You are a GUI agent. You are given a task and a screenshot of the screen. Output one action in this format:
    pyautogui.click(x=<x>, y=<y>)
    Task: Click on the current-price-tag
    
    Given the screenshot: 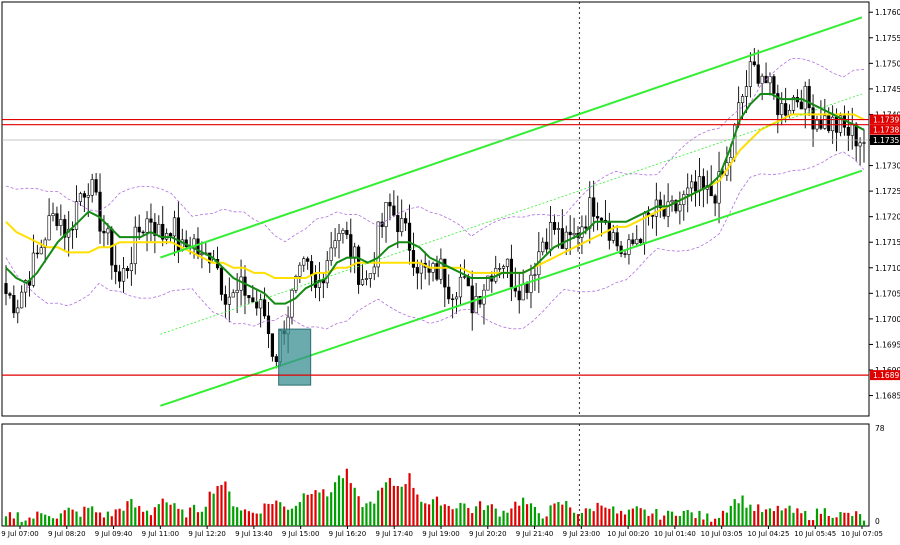 What is the action you would take?
    pyautogui.click(x=885, y=140)
    